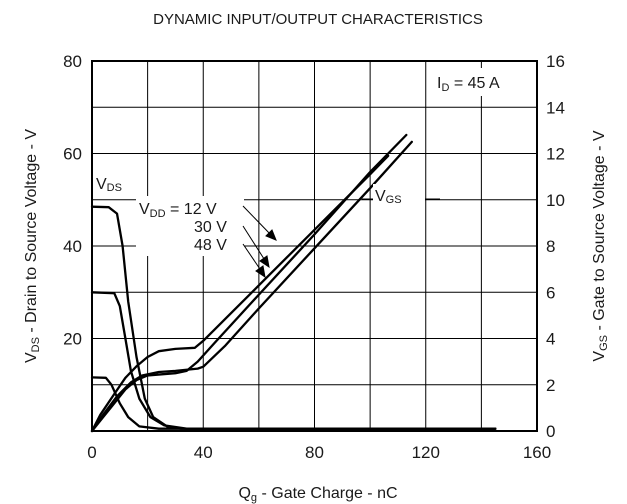 This screenshot has width=627, height=504. I want to click on y-right-tick-label: 10, so click(555, 200).